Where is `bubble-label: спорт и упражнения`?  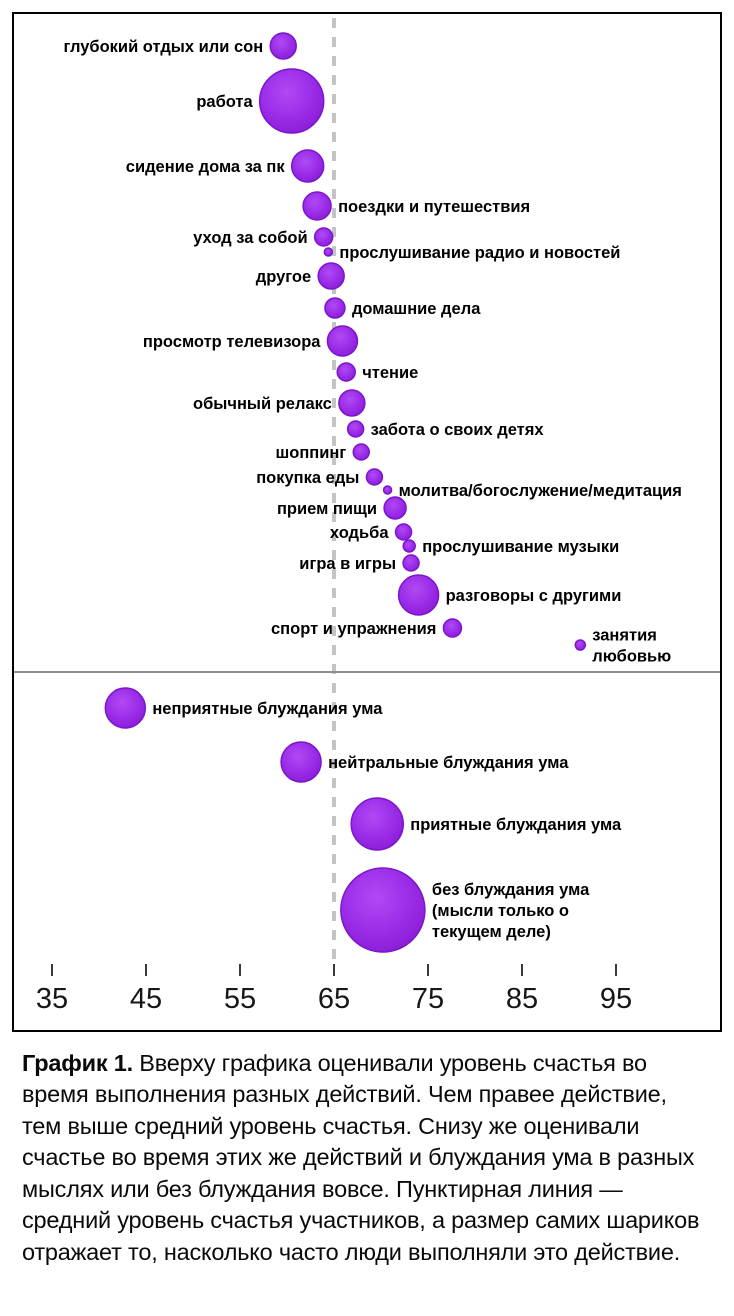 bubble-label: спорт и упражнения is located at coordinates (353, 629).